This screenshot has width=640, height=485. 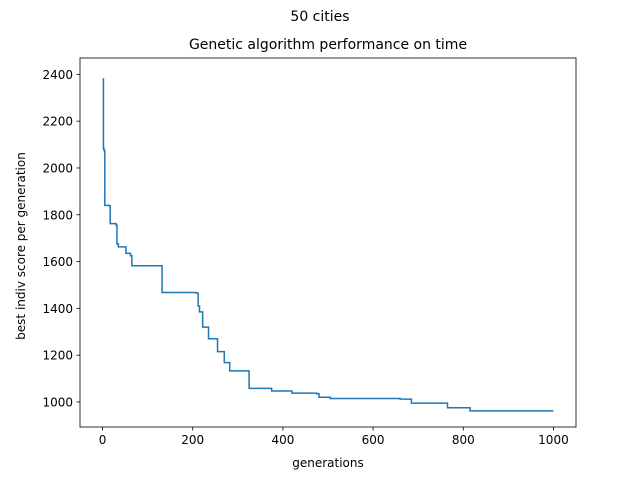 What do you see at coordinates (57, 215) in the screenshot?
I see `y-tick-label: 1800` at bounding box center [57, 215].